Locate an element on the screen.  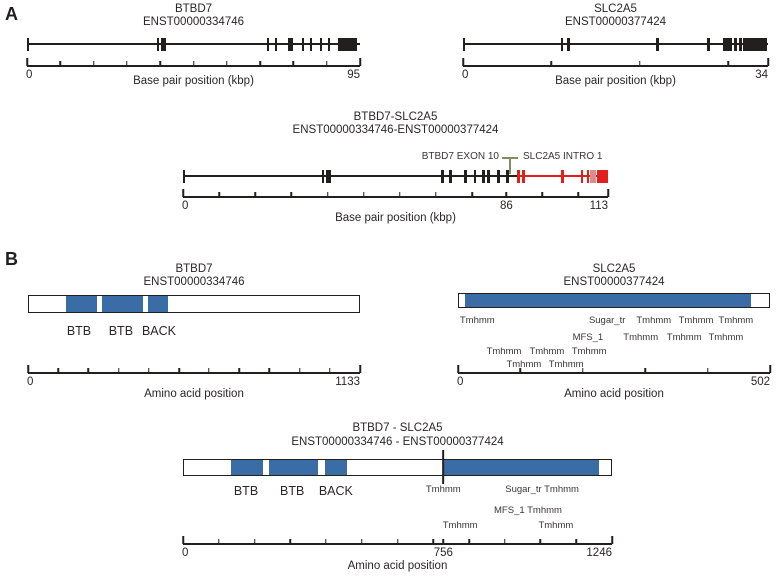
diagram-subtitle: ENST00000334746-ENST00000377424 is located at coordinates (395, 130).